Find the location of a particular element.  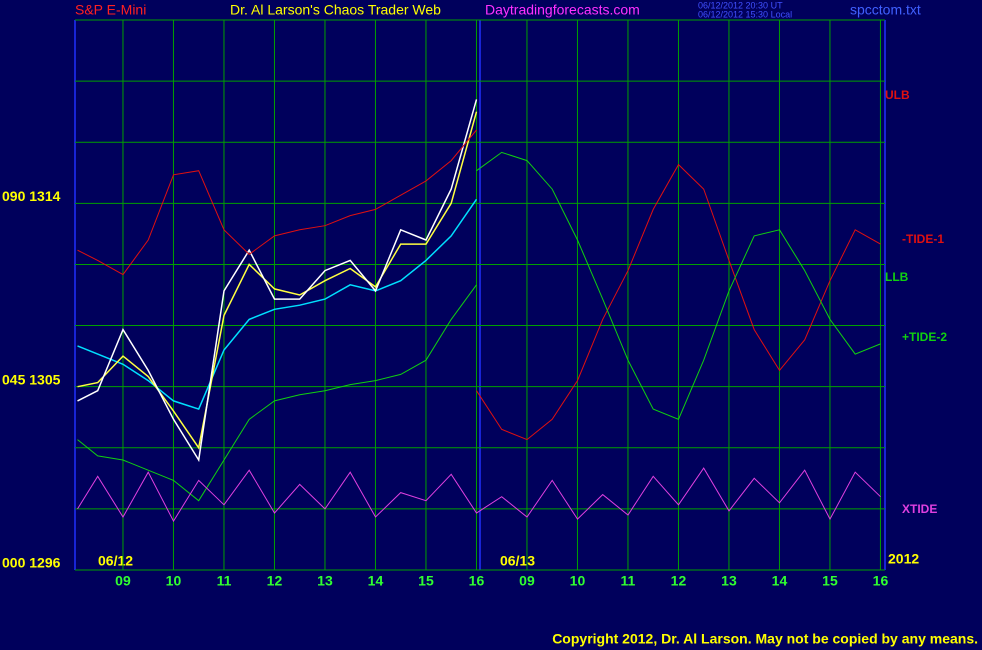

title: Dr. Al Larson's Chaos Trader Web is located at coordinates (335, 10).